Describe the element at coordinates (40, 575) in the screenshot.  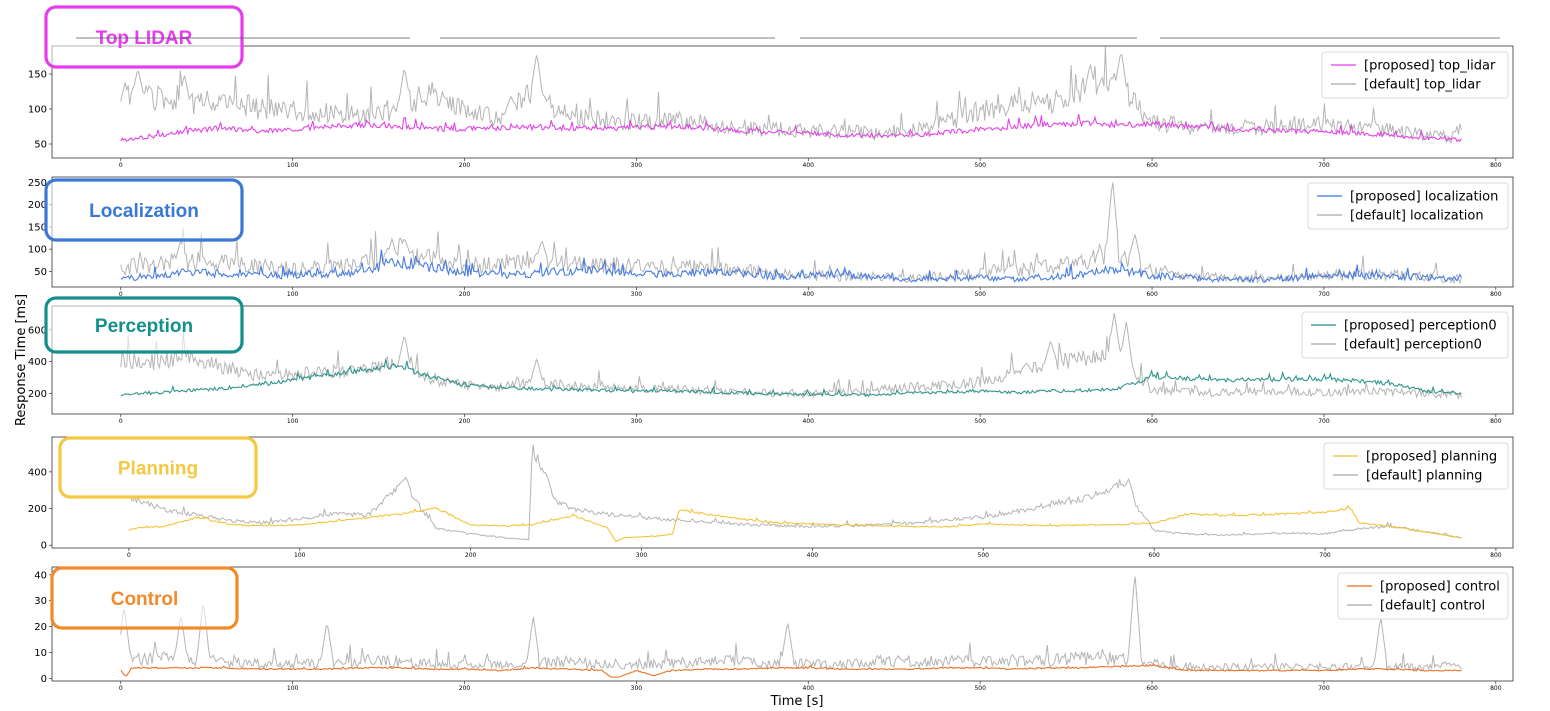
I see `y-tick-label: 40` at that location.